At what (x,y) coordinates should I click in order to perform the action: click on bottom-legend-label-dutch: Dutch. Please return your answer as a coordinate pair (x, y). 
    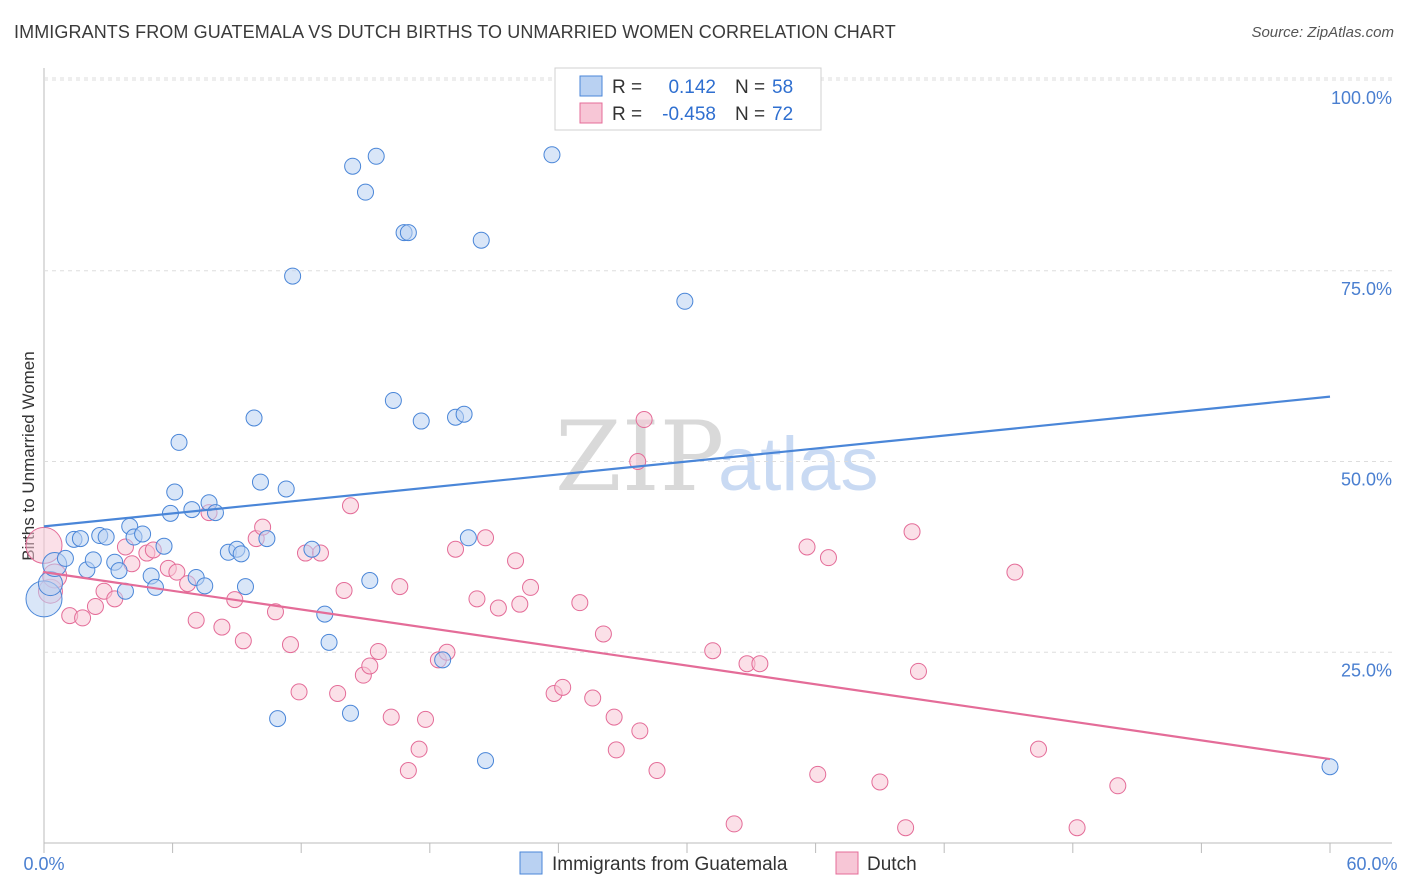
    Looking at the image, I should click on (892, 864).